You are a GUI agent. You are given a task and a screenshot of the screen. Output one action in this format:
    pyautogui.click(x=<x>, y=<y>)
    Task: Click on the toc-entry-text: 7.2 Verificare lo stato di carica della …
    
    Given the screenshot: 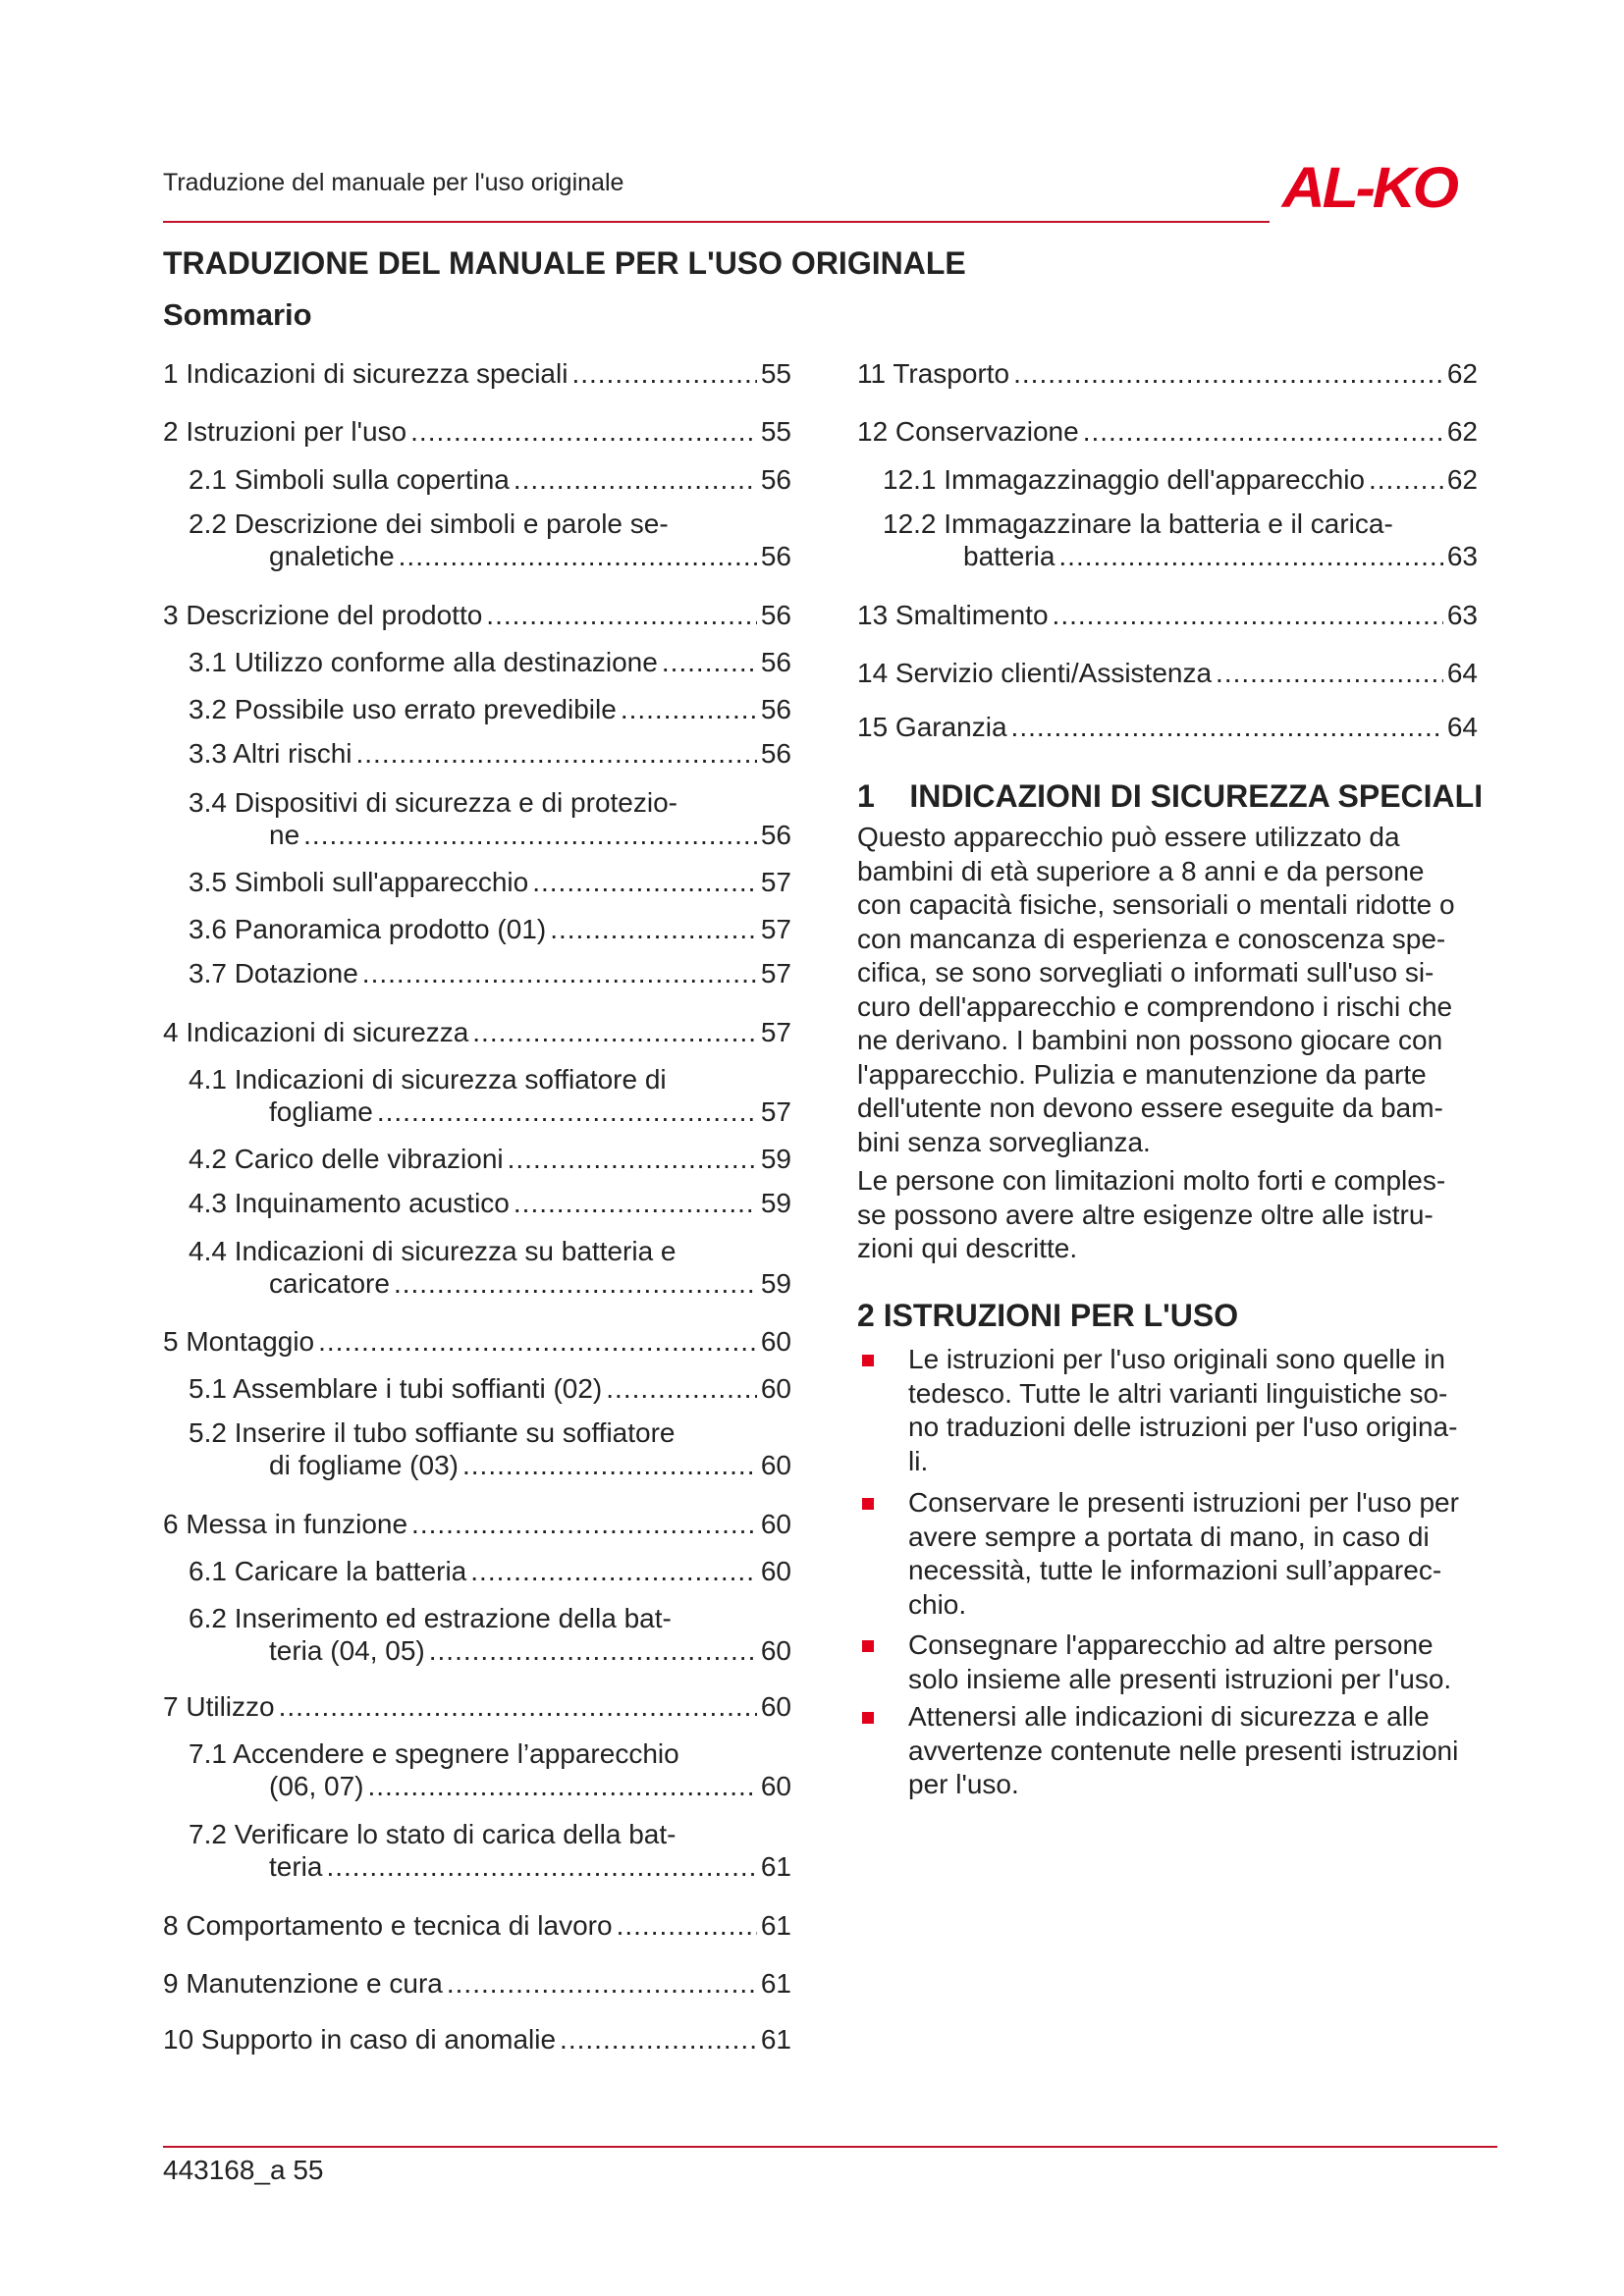 What is the action you would take?
    pyautogui.click(x=433, y=1834)
    